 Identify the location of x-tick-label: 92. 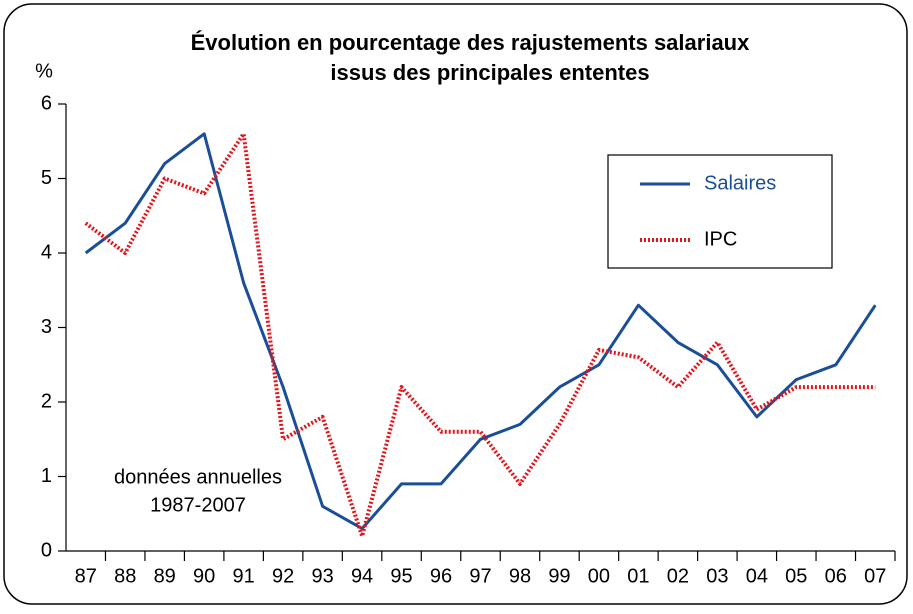
(283, 576).